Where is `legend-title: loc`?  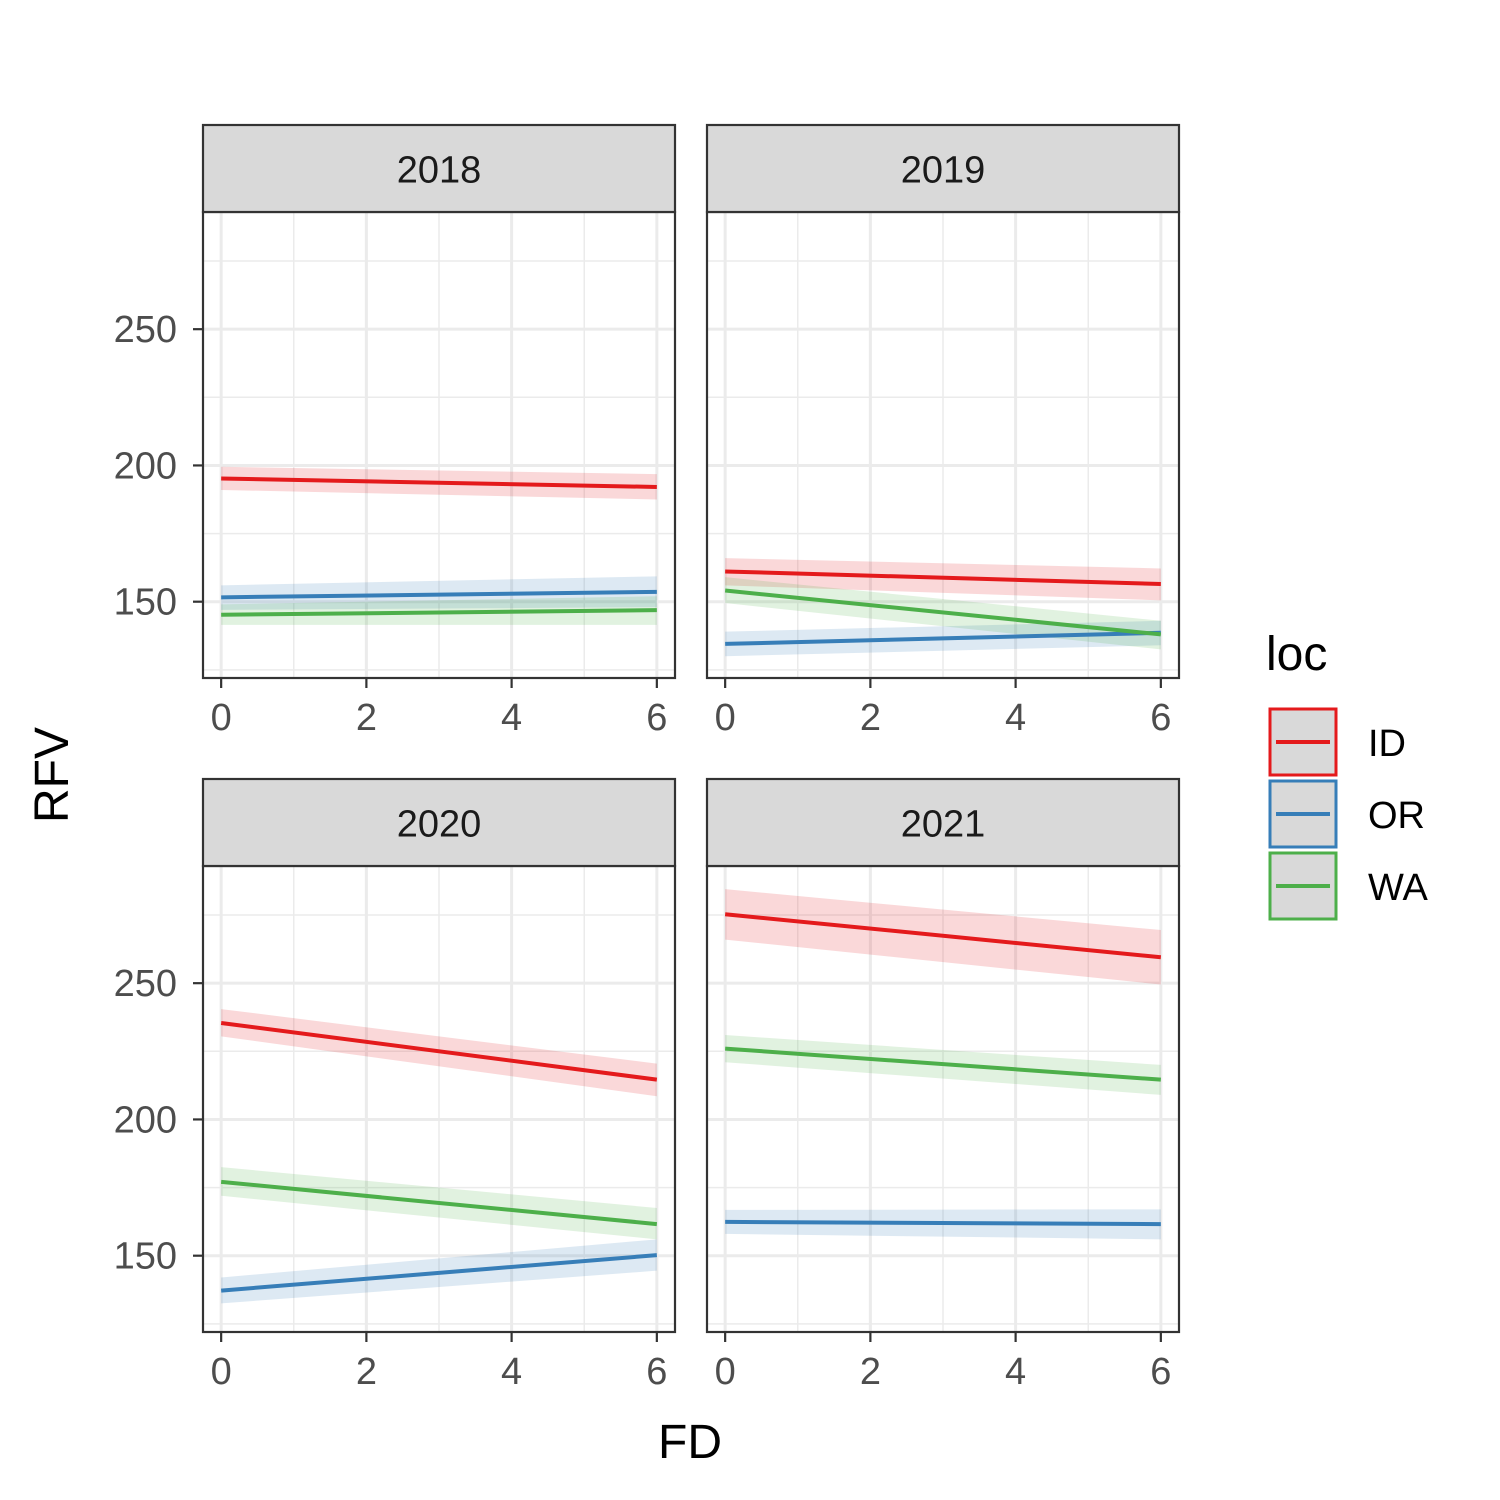 legend-title: loc is located at coordinates (1296, 654).